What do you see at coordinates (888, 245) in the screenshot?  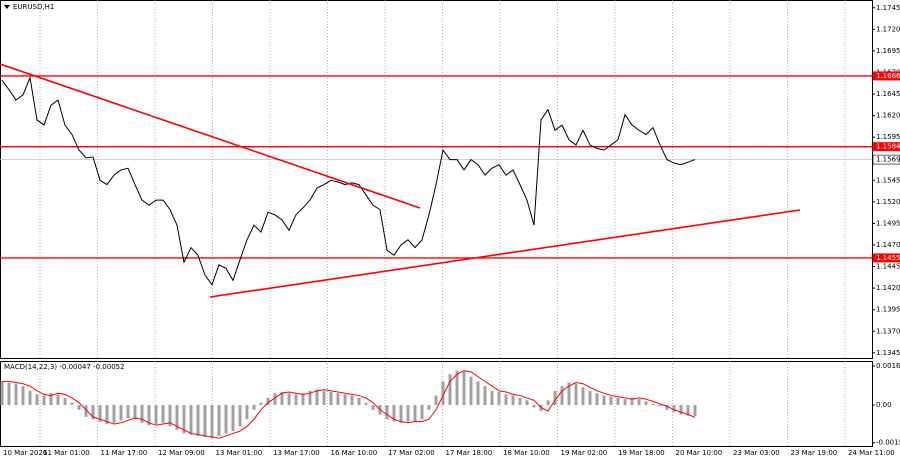 I see `y-tick-label: 1.1470` at bounding box center [888, 245].